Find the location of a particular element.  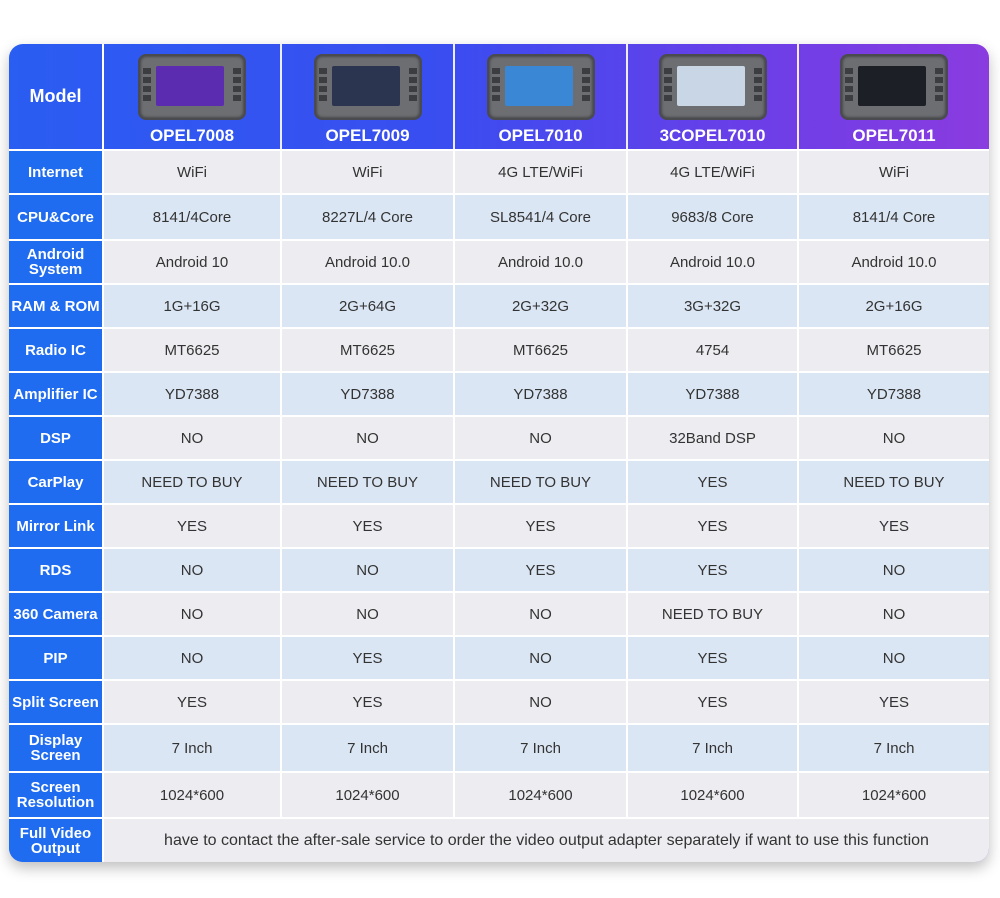

spec-value: 4754 is located at coordinates (713, 350).